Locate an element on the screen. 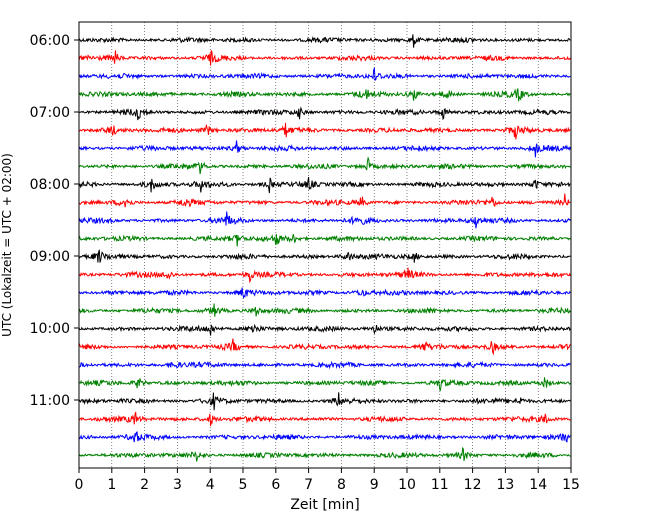 The width and height of the screenshot is (650, 520). y-tick-label-0800: 08:00 is located at coordinates (50, 185).